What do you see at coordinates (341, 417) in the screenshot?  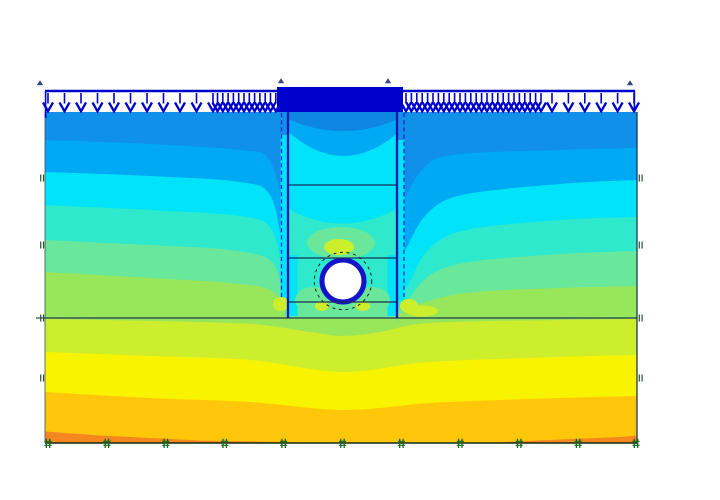 I see `band-9-amber` at bounding box center [341, 417].